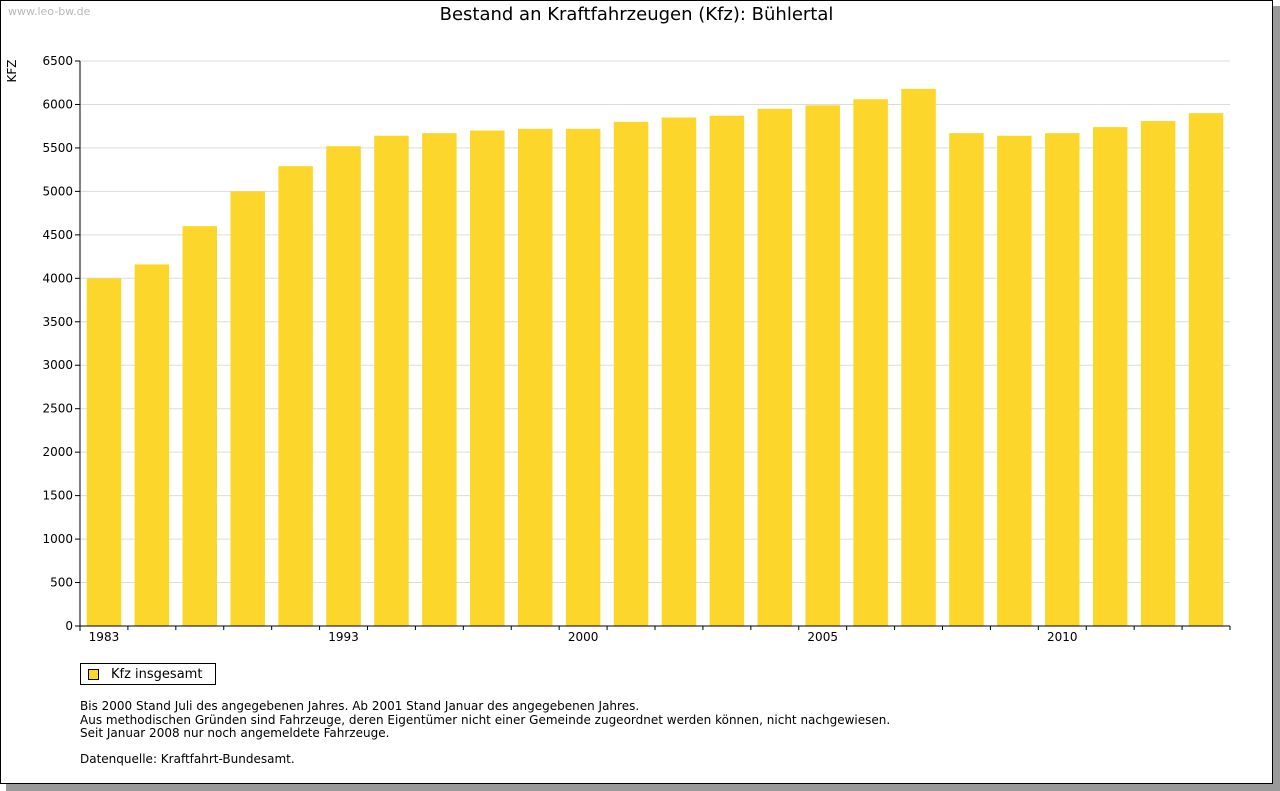 Image resolution: width=1280 pixels, height=791 pixels. I want to click on legend: Kfz insgesamt, so click(148, 674).